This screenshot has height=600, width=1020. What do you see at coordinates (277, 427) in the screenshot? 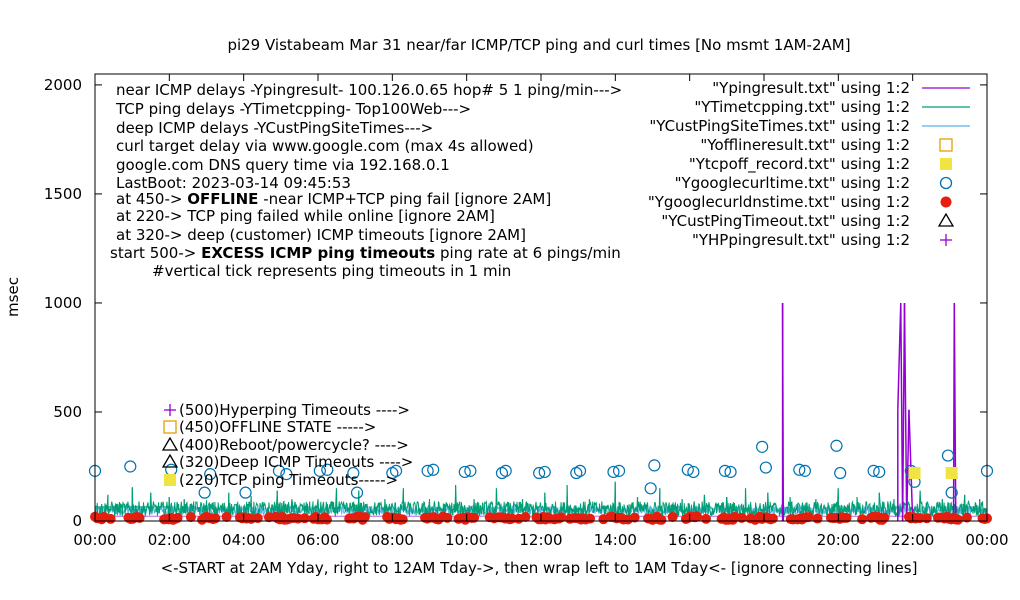
I see `marker-note: (450)OFFLINE STATE ----->` at bounding box center [277, 427].